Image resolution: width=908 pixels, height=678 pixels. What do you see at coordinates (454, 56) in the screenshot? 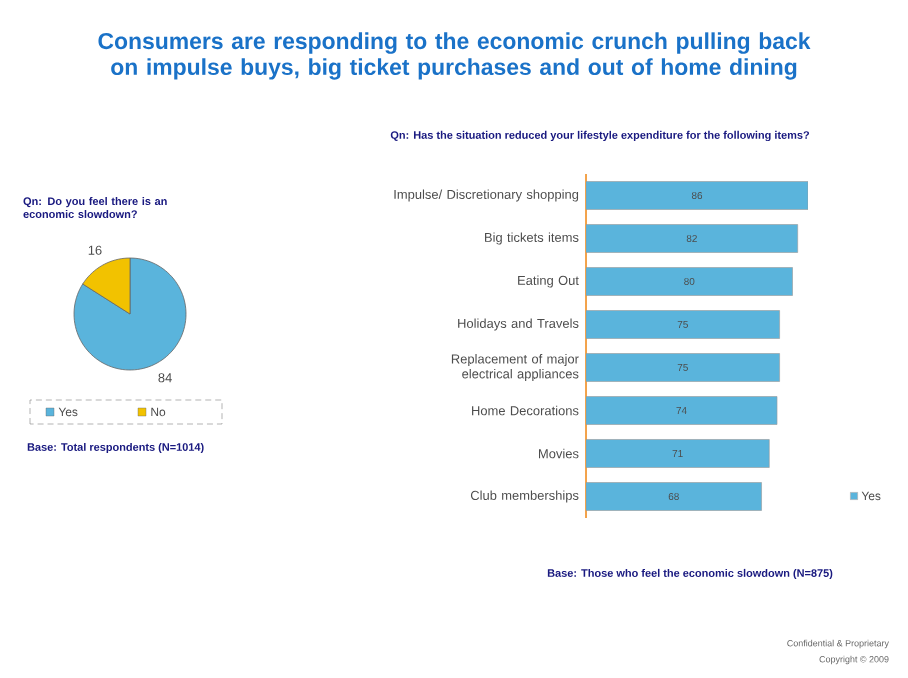
I see `text: Consumers are responding to the economic crunch pulling back on impulse buys, big ticket purchases and out of home dining` at bounding box center [454, 56].